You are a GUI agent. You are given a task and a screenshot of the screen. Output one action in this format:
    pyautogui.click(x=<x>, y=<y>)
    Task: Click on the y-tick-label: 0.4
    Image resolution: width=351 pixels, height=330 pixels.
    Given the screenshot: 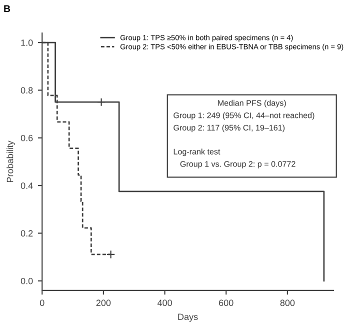 What is the action you would take?
    pyautogui.click(x=26, y=185)
    